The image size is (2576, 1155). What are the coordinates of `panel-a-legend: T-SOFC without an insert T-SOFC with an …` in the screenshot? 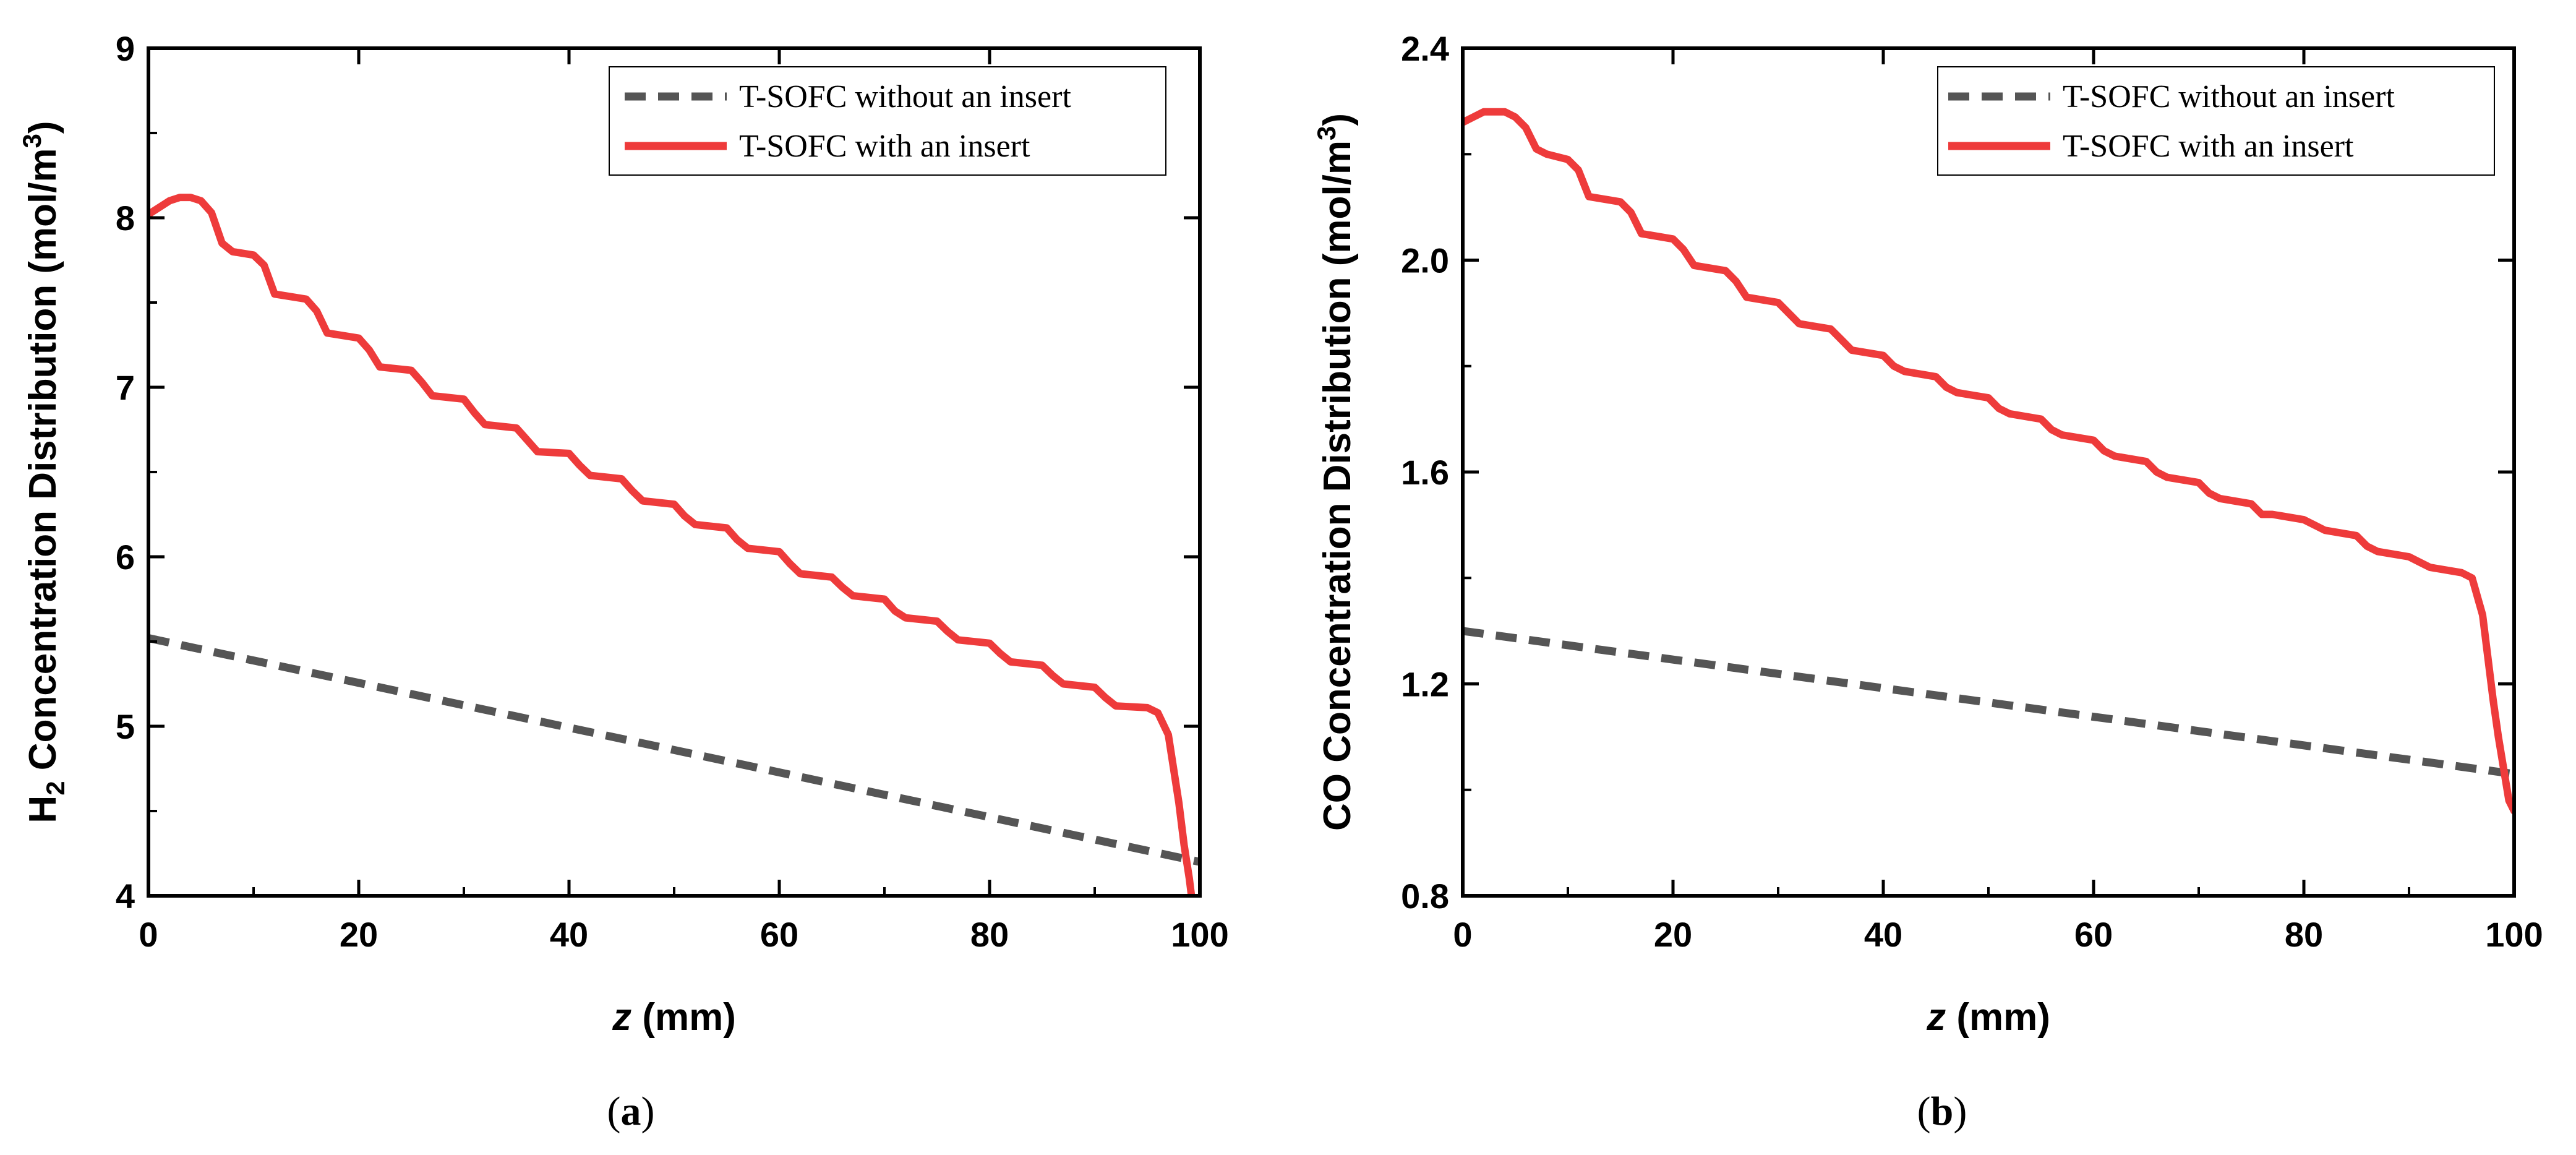 It's located at (888, 121).